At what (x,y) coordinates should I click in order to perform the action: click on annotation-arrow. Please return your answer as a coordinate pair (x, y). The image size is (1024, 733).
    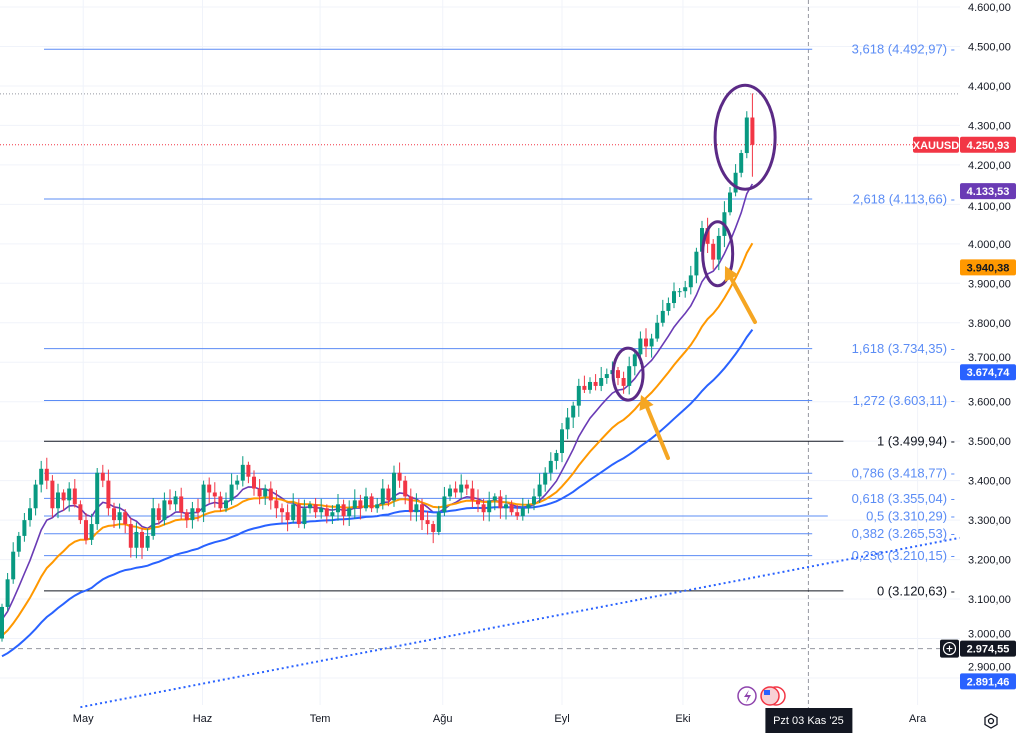
    Looking at the image, I should click on (740, 295).